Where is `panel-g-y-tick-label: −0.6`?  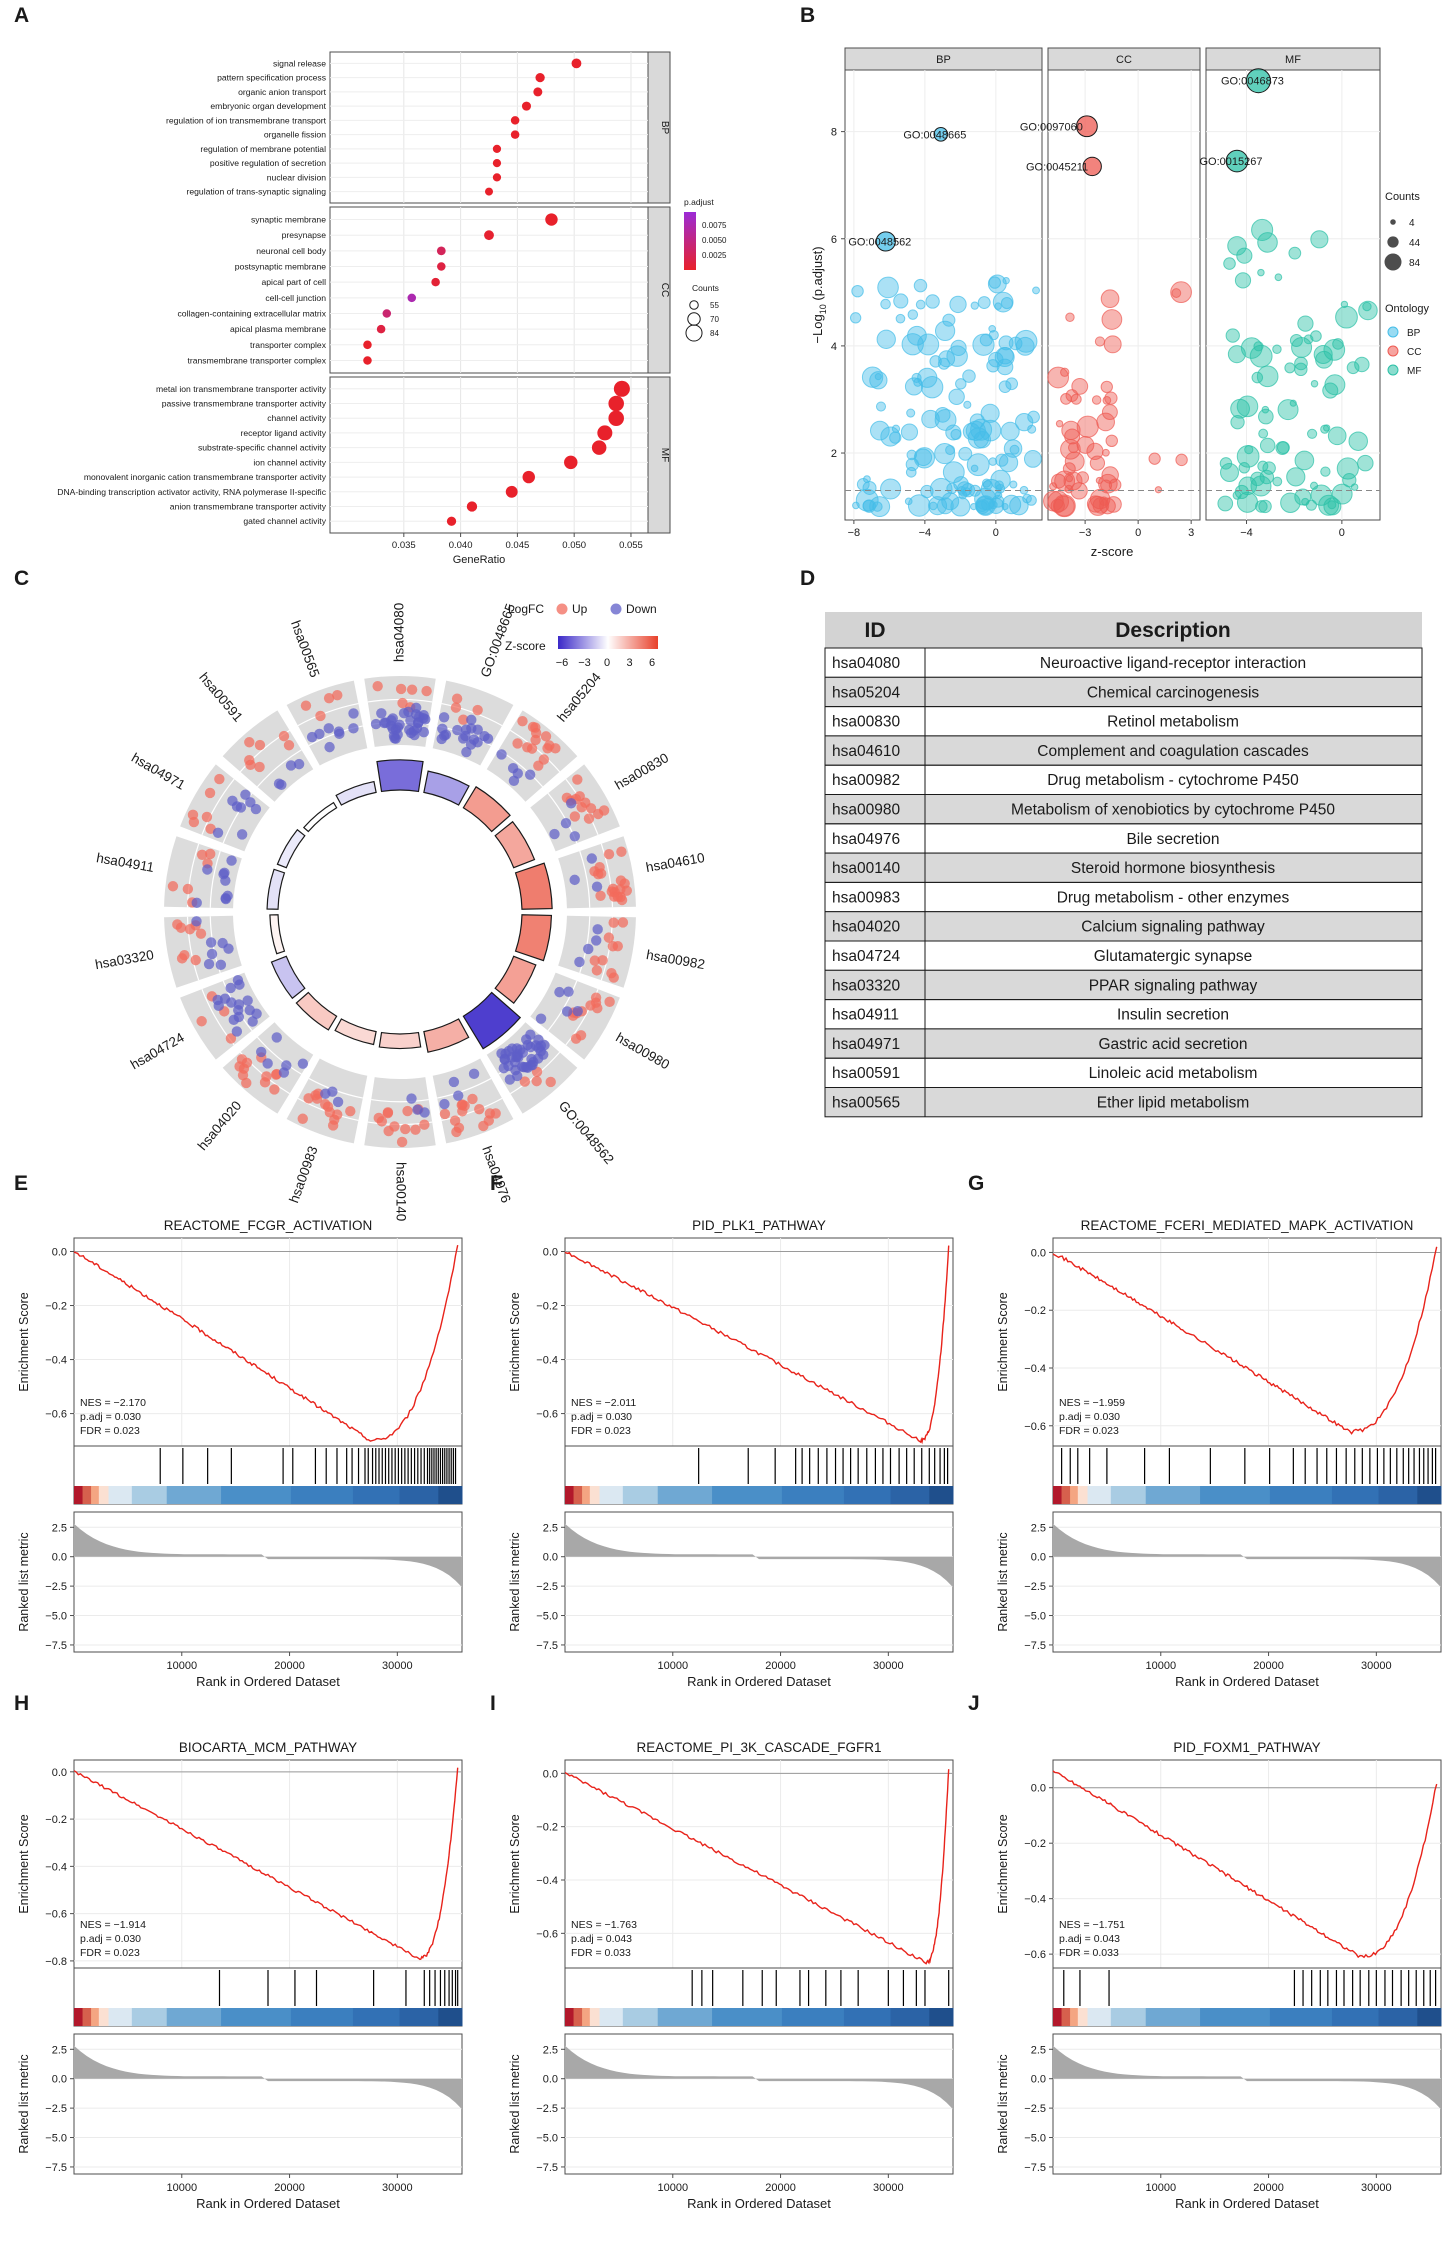 panel-g-y-tick-label: −0.6 is located at coordinates (1035, 1427).